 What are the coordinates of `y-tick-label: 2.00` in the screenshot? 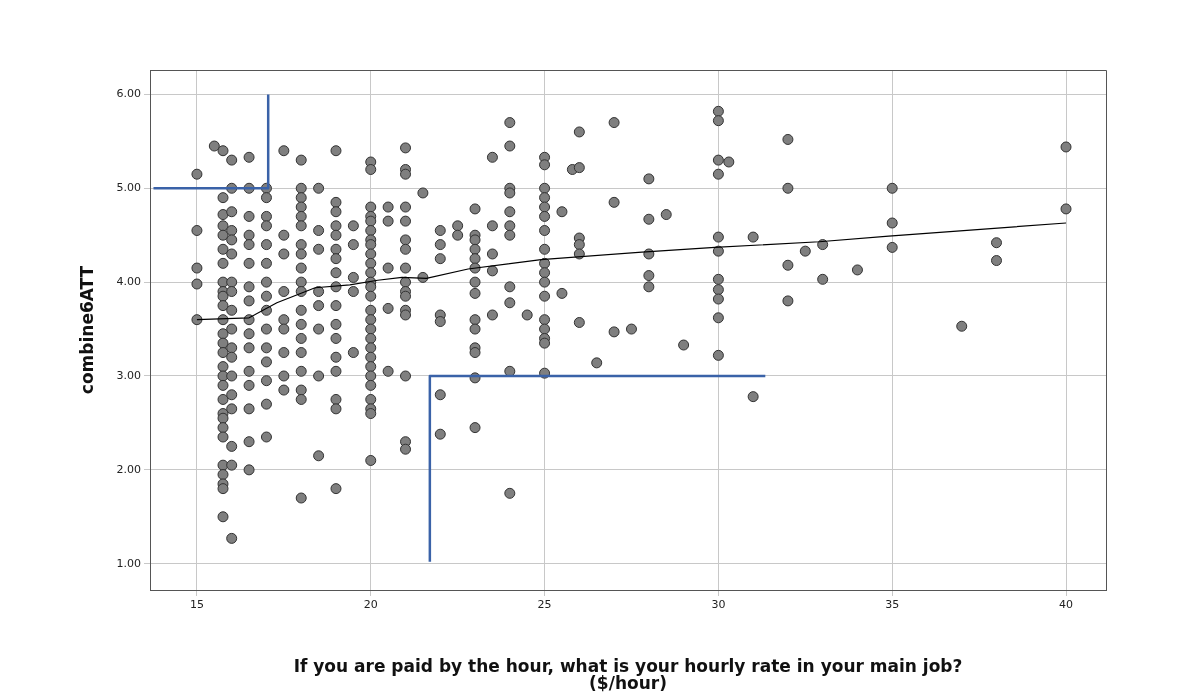 It's located at (128, 469).